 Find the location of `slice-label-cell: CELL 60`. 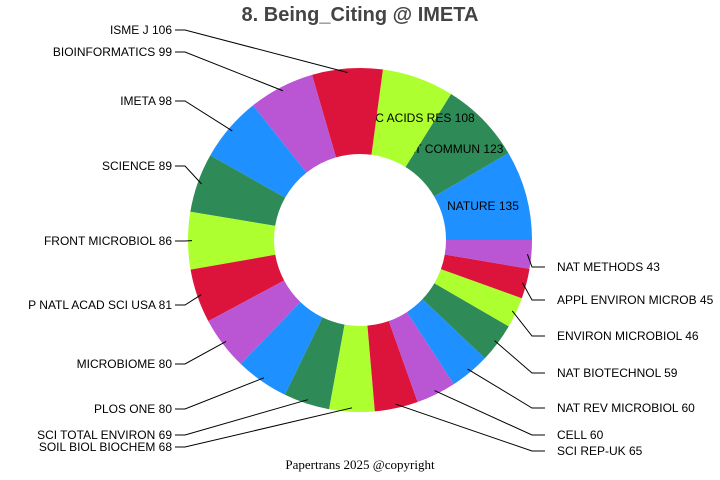

slice-label-cell: CELL 60 is located at coordinates (580, 435).